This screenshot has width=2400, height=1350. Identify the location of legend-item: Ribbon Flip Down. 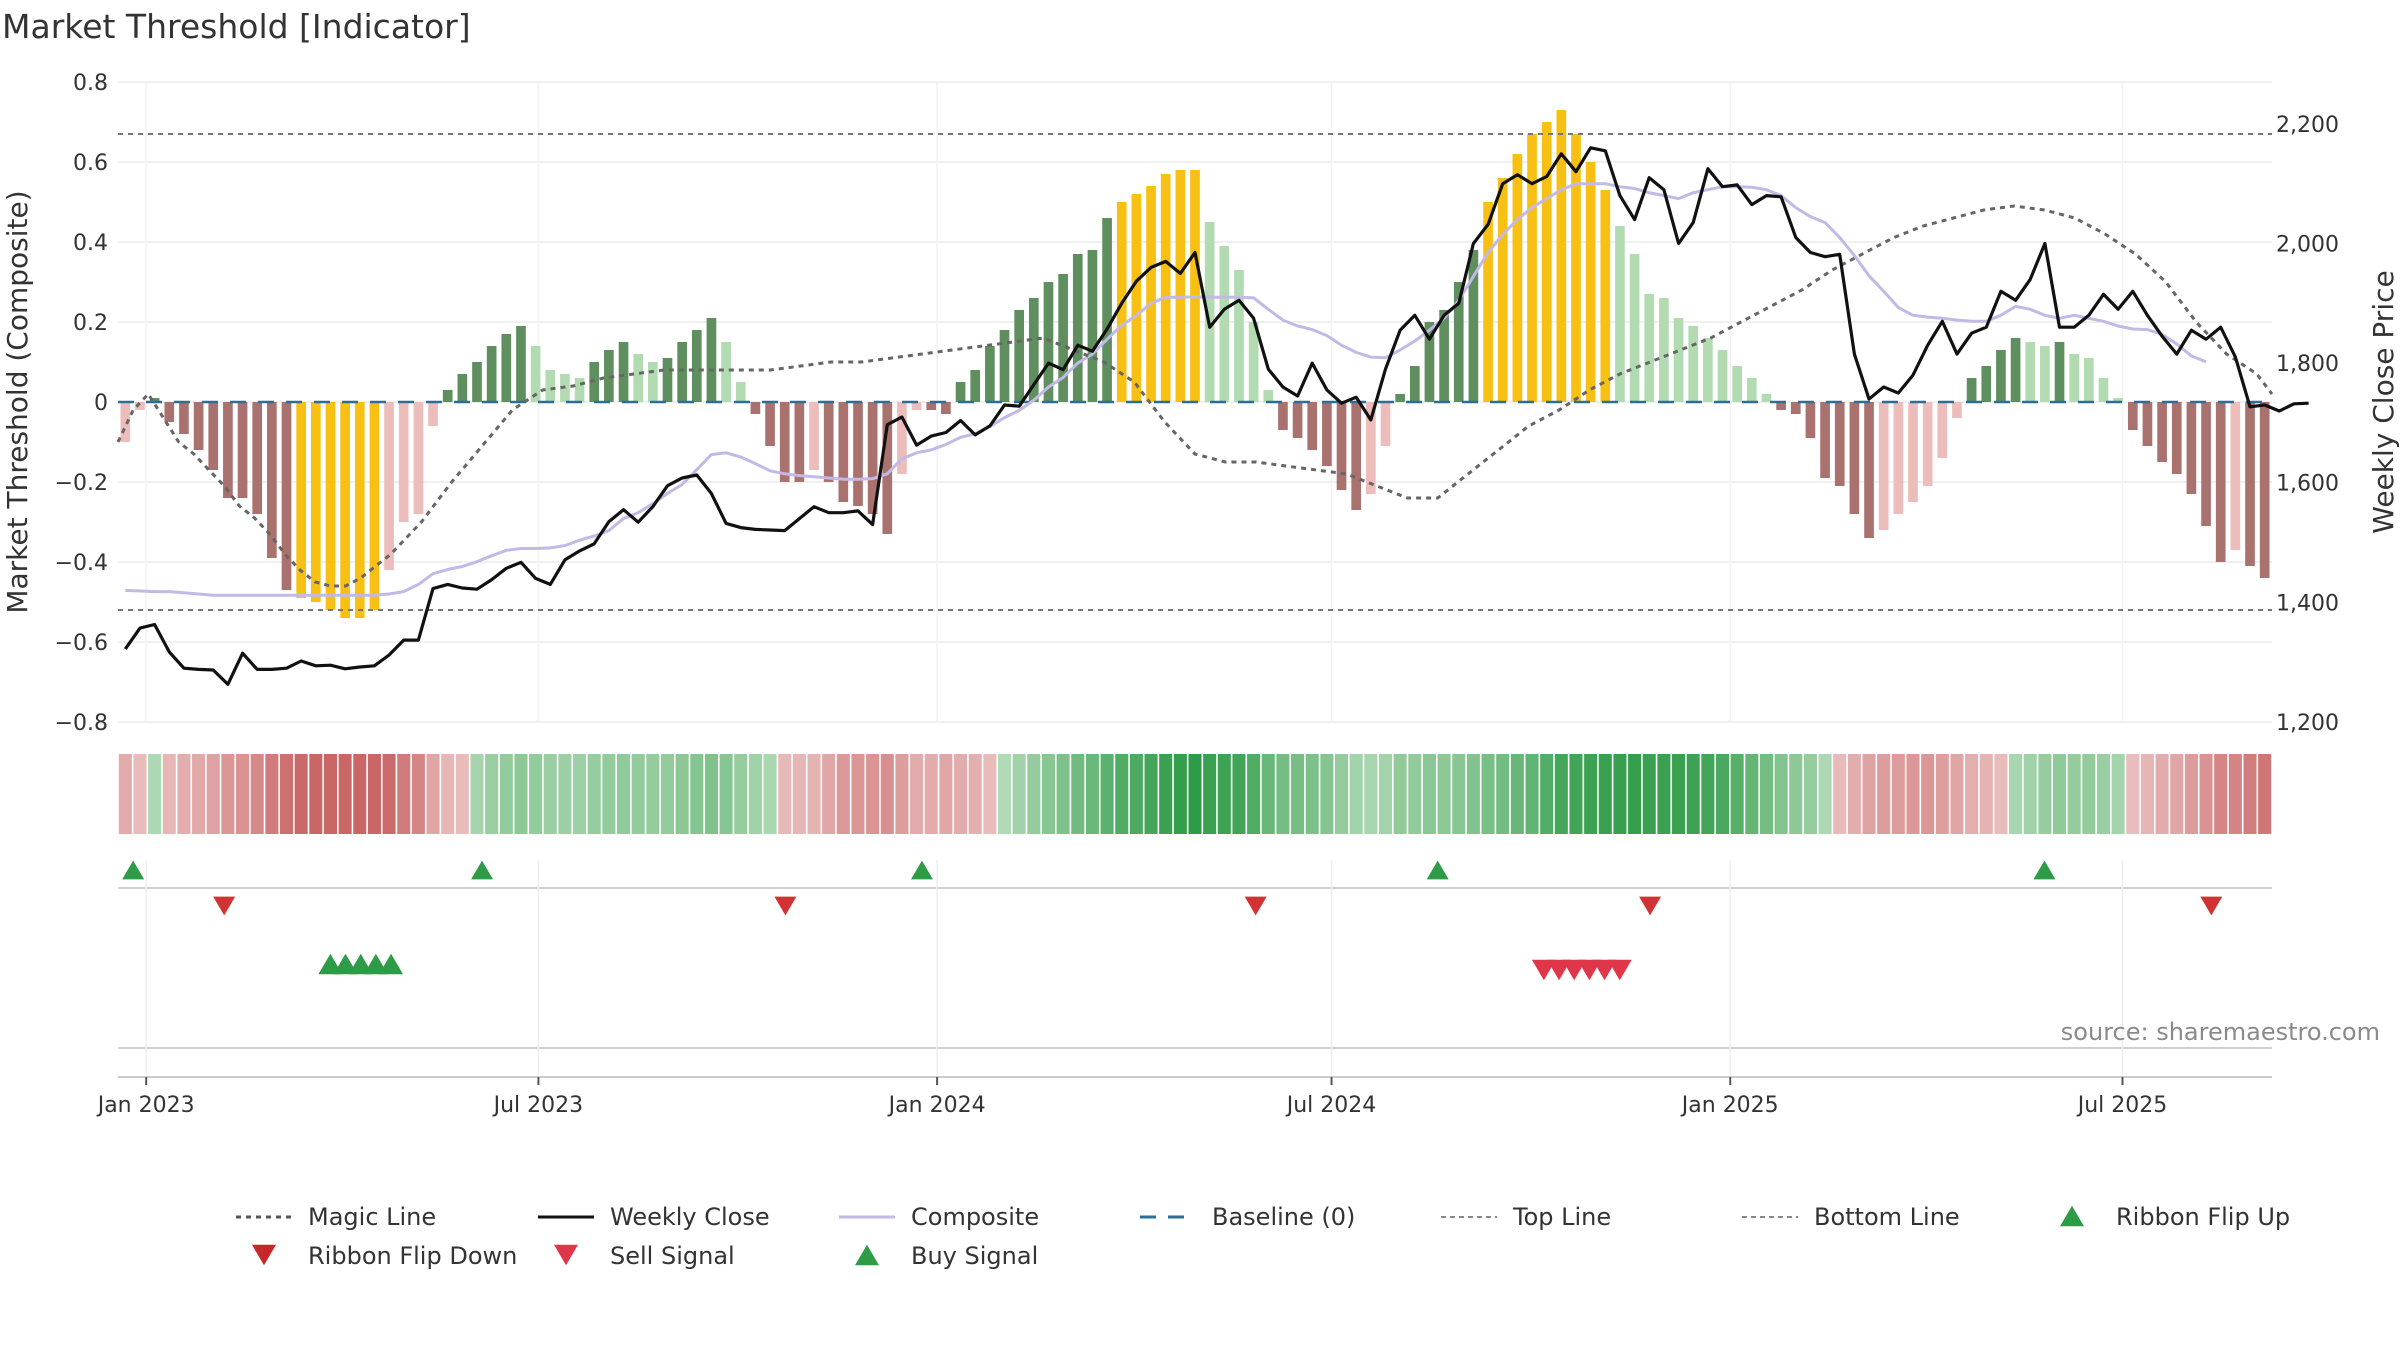
(384, 1256).